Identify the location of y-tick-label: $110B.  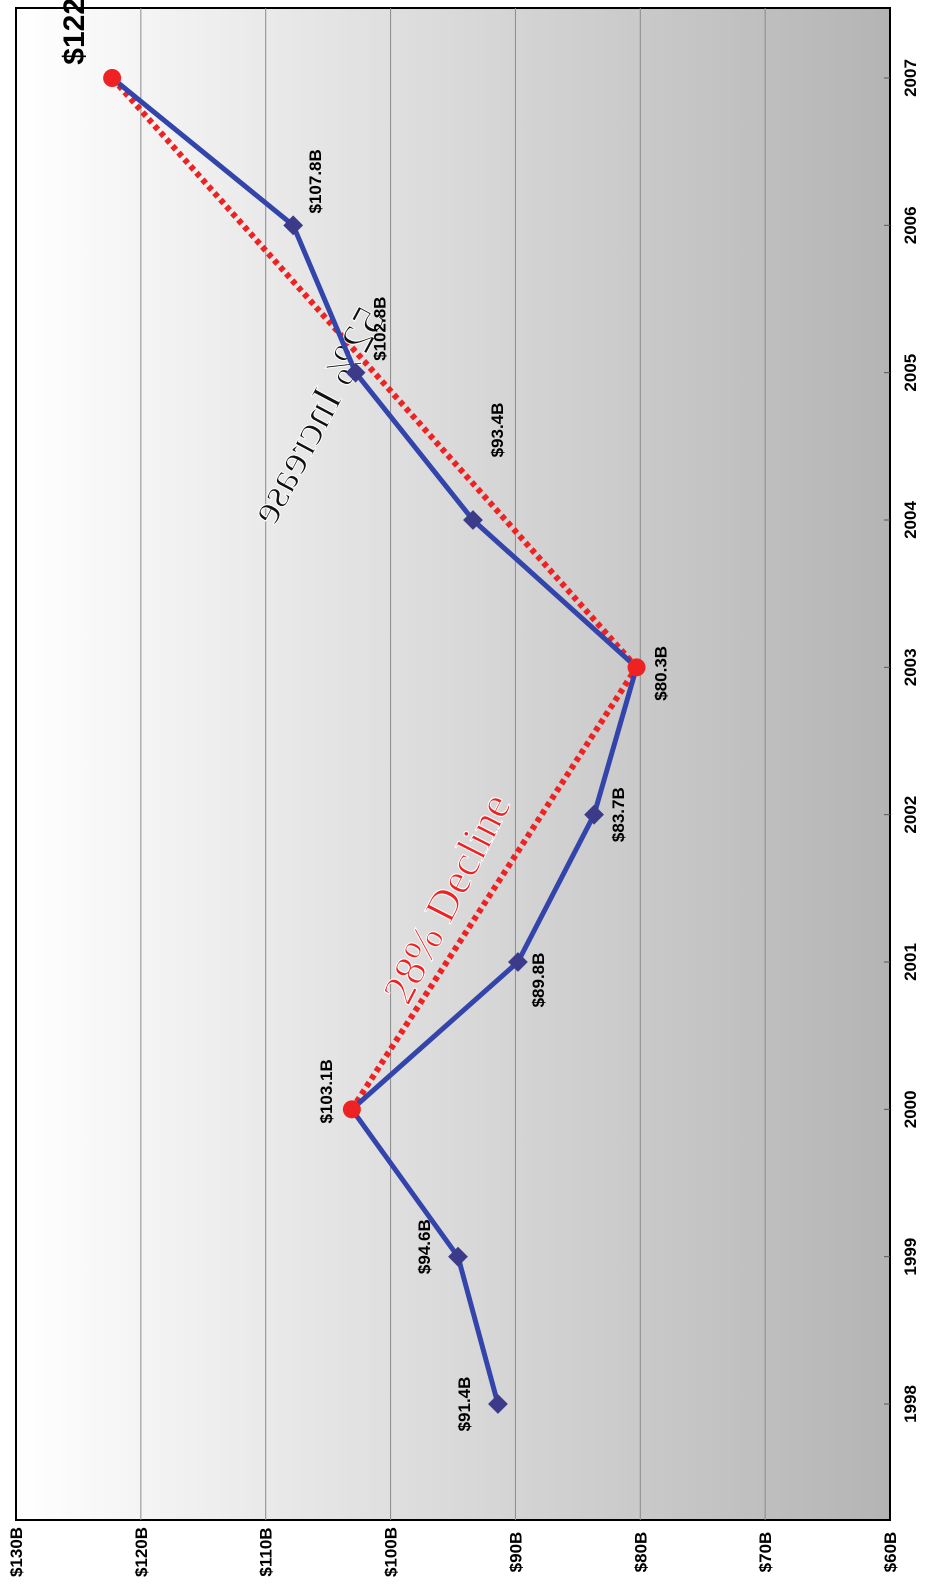
(266, 1551).